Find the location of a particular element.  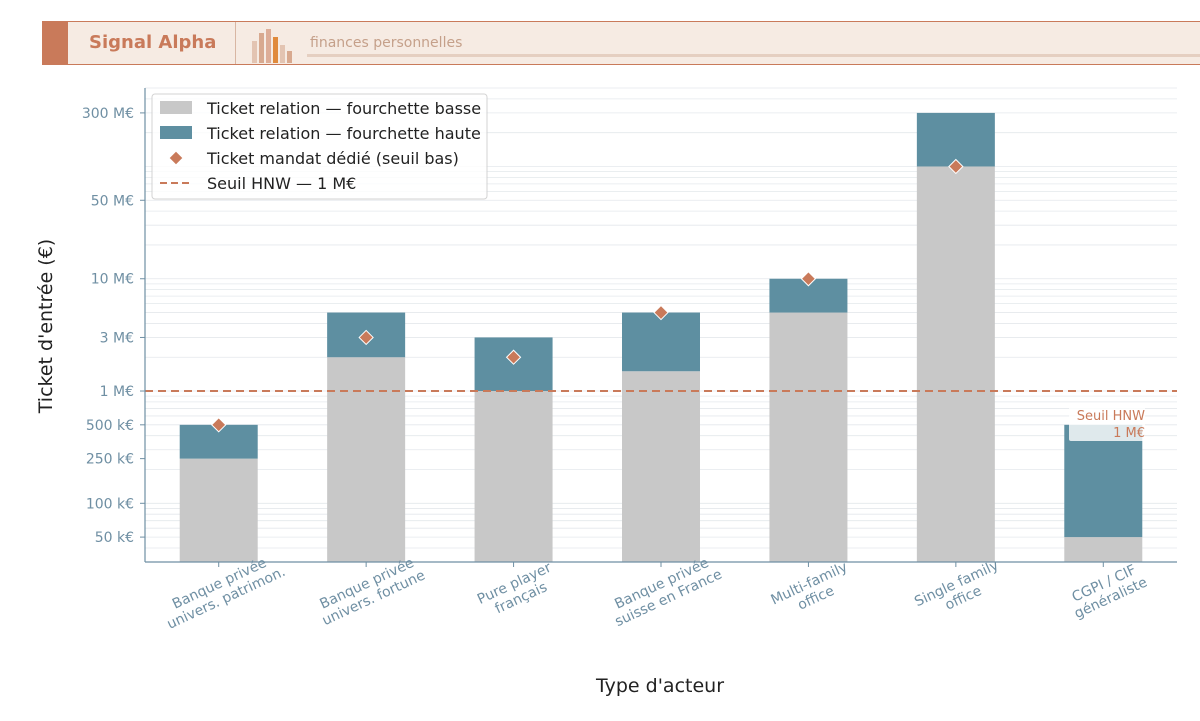

header-divider is located at coordinates (235, 43).